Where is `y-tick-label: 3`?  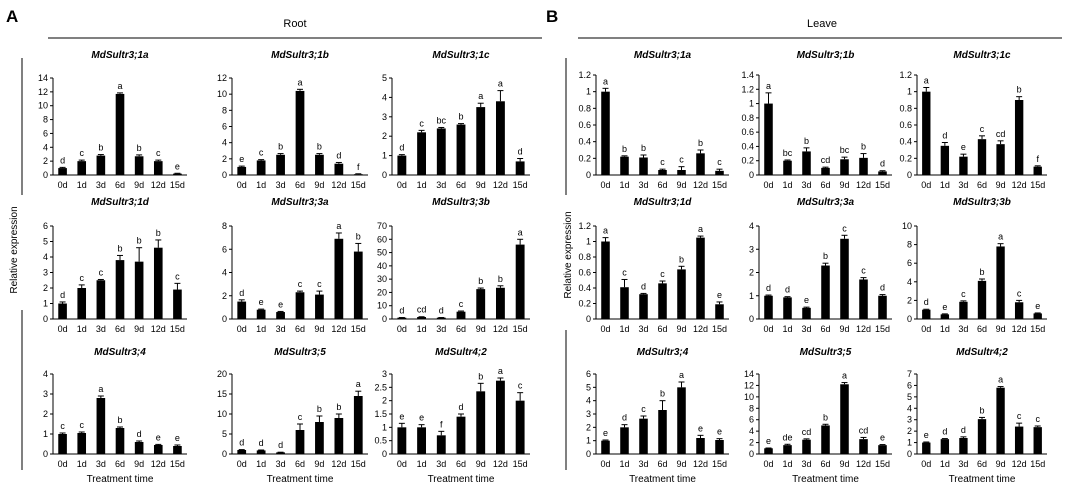
y-tick-label: 3 is located at coordinates (751, 249).